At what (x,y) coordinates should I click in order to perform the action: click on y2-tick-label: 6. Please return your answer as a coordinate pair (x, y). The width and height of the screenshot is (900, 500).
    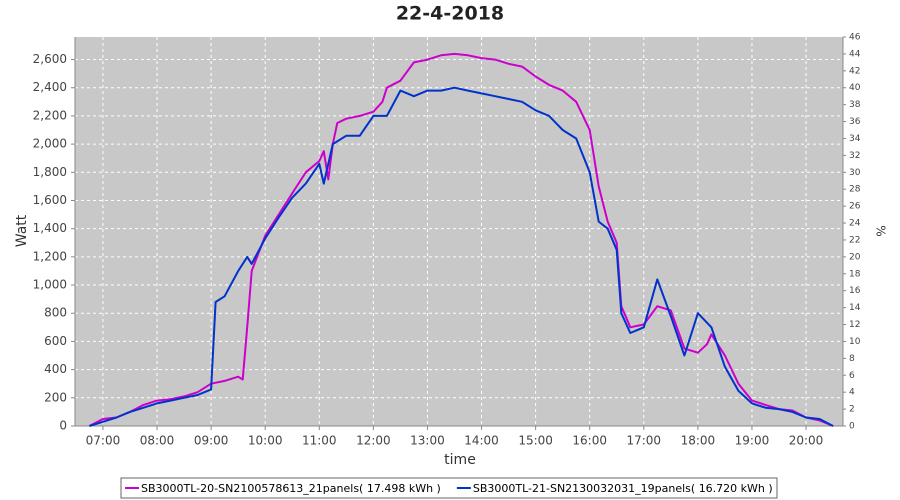
    Looking at the image, I should click on (852, 376).